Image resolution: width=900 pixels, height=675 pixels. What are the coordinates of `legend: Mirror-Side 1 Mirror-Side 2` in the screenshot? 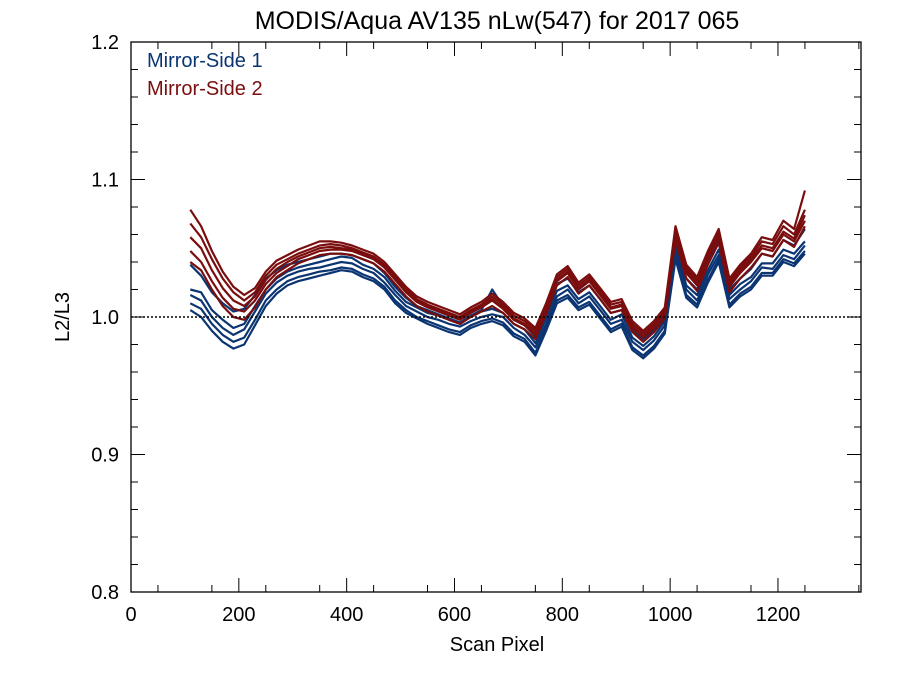 It's located at (205, 75).